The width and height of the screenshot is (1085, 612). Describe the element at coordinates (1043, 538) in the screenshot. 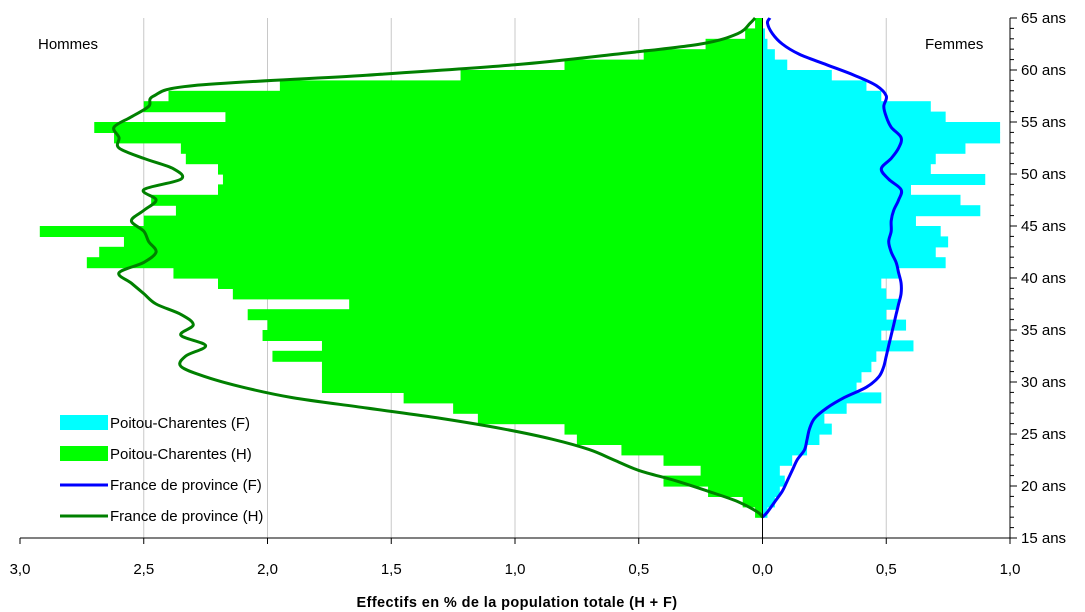

I see `y-tick-label: 15 ans` at that location.